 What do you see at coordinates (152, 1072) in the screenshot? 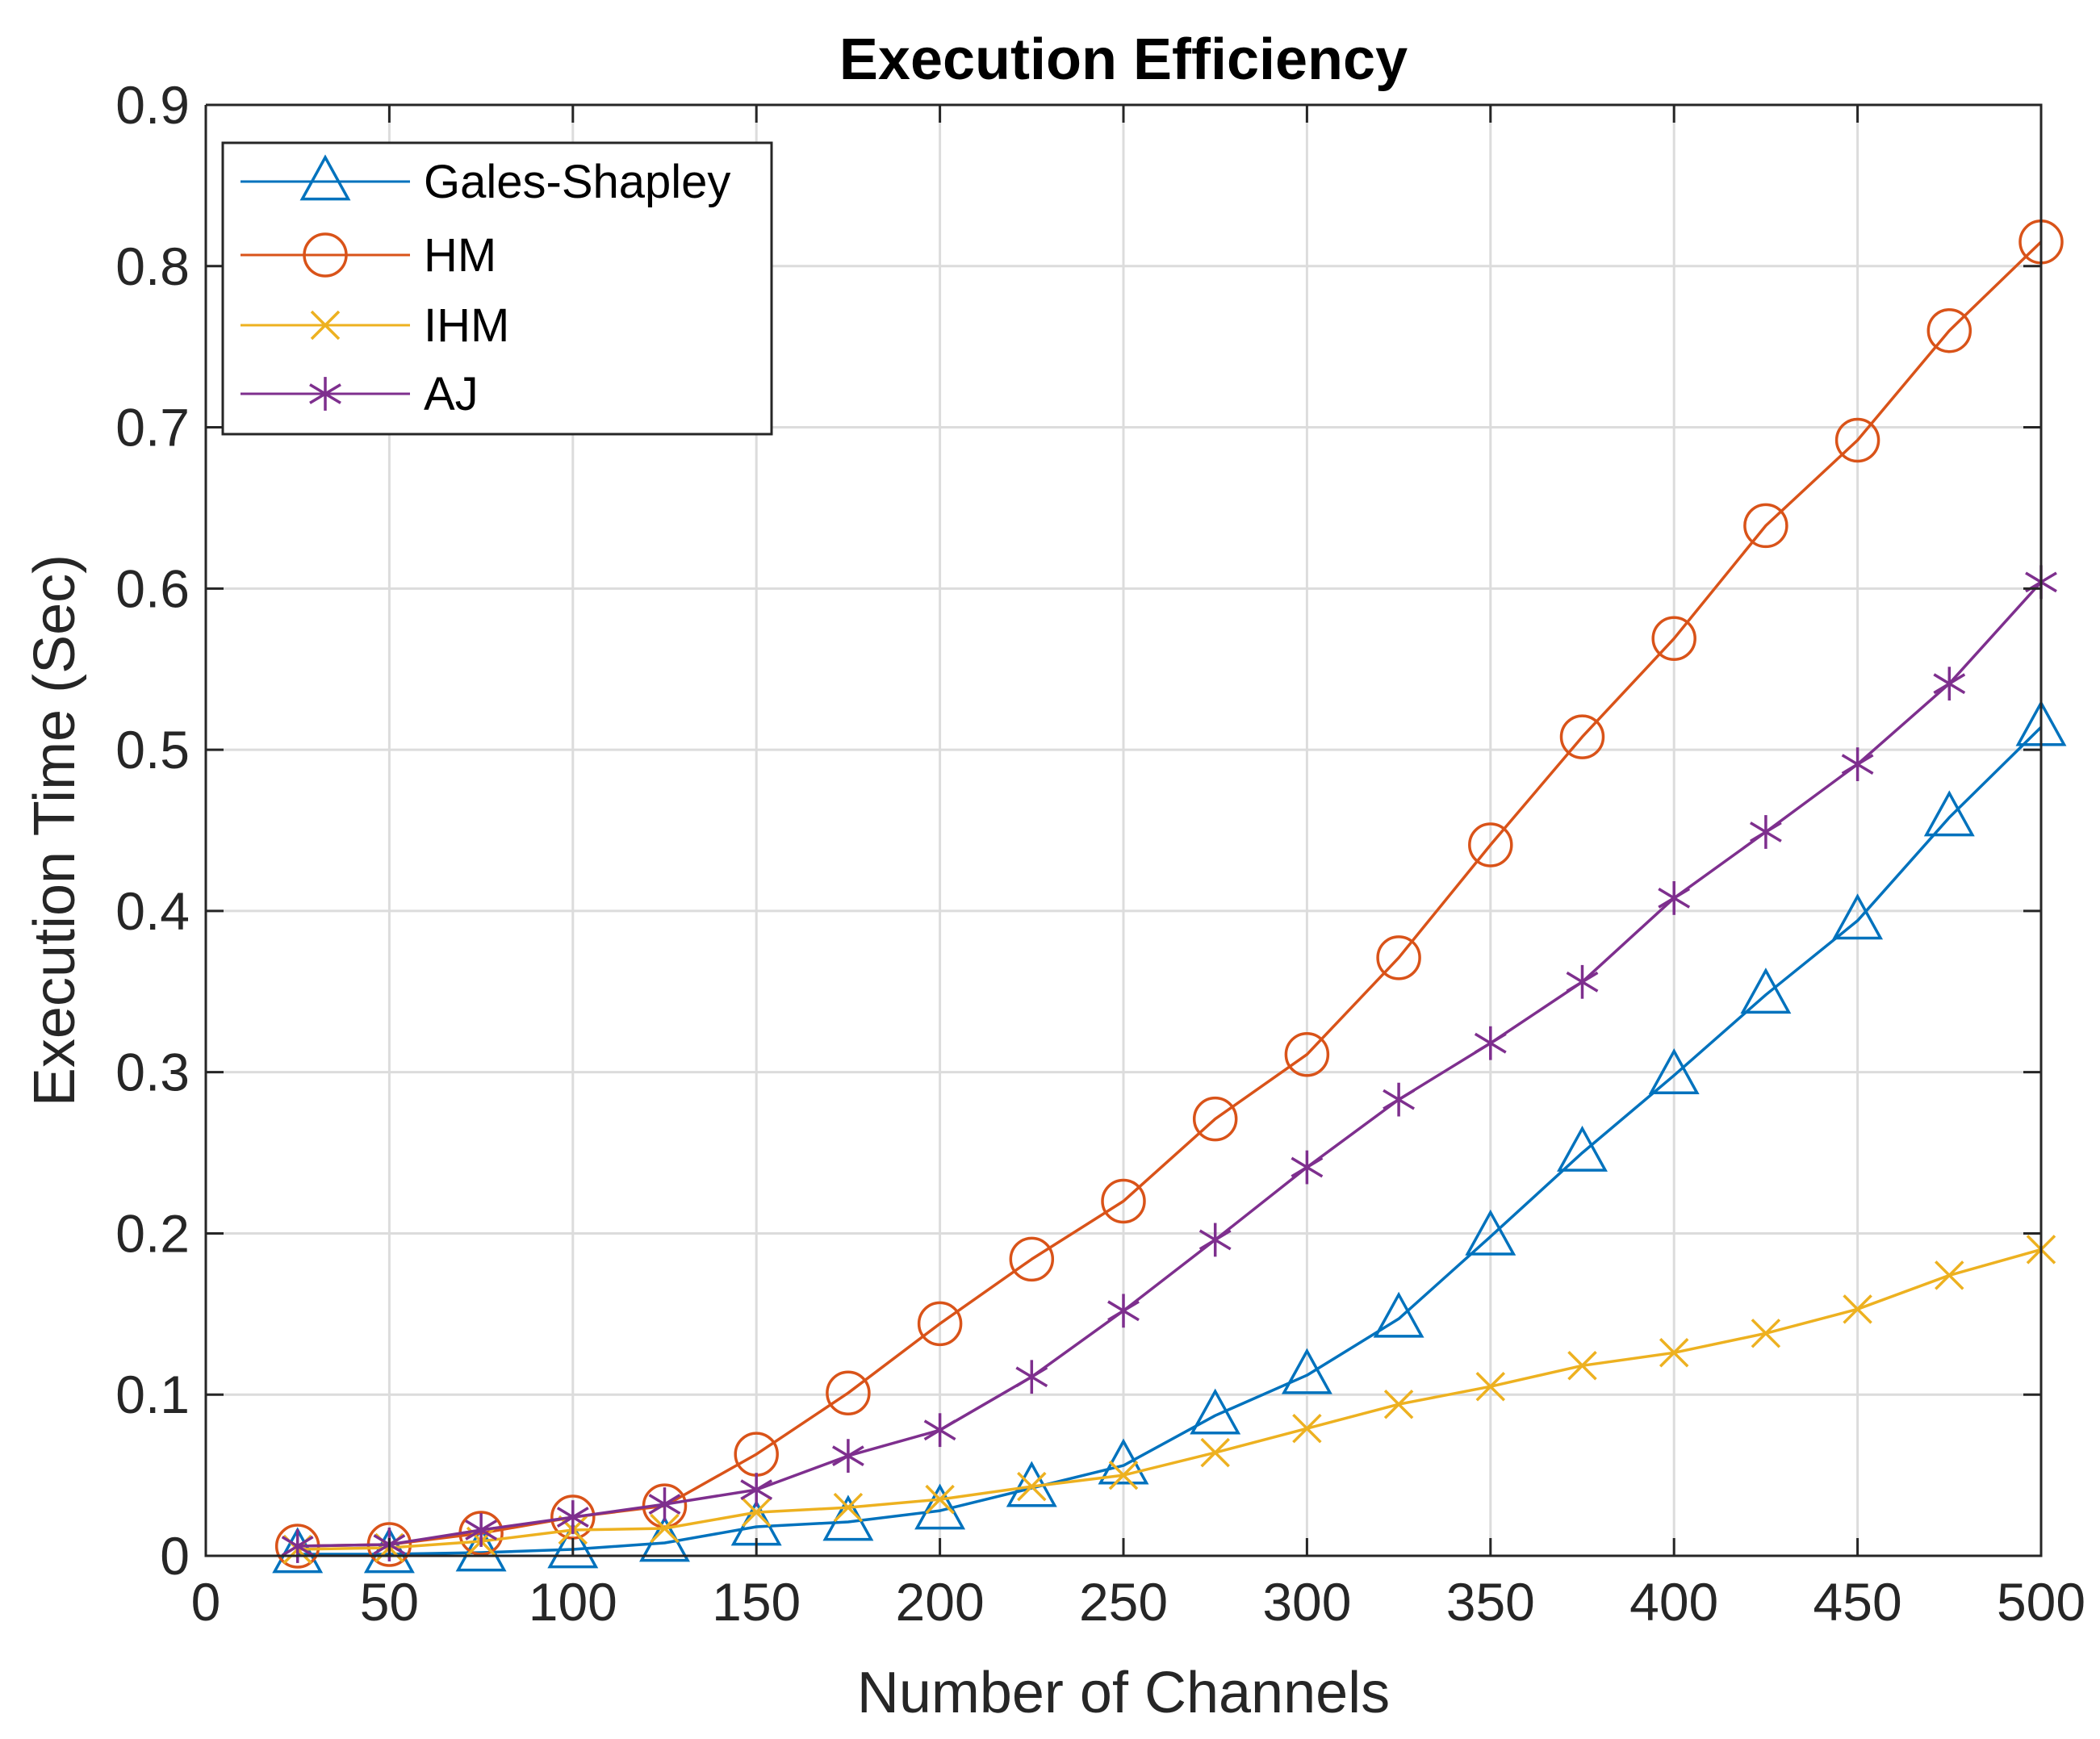
I see `y-tick-label: 0.3` at bounding box center [152, 1072].